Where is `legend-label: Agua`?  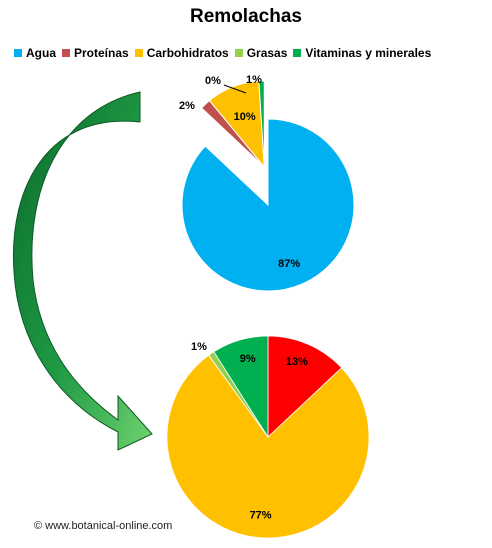 legend-label: Agua is located at coordinates (41, 53).